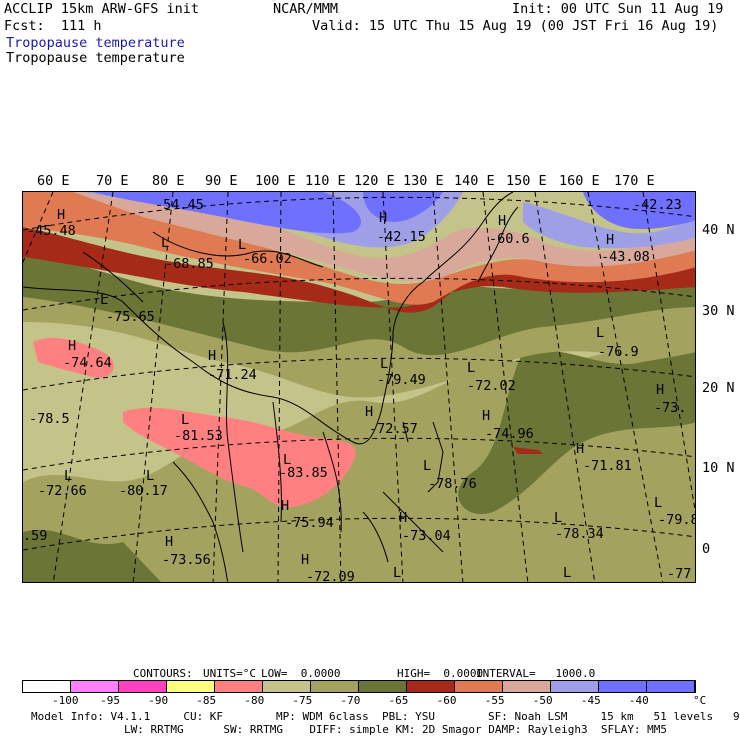 This screenshot has width=740, height=740. Describe the element at coordinates (325, 181) in the screenshot. I see `lon-label: 110 E` at that location.